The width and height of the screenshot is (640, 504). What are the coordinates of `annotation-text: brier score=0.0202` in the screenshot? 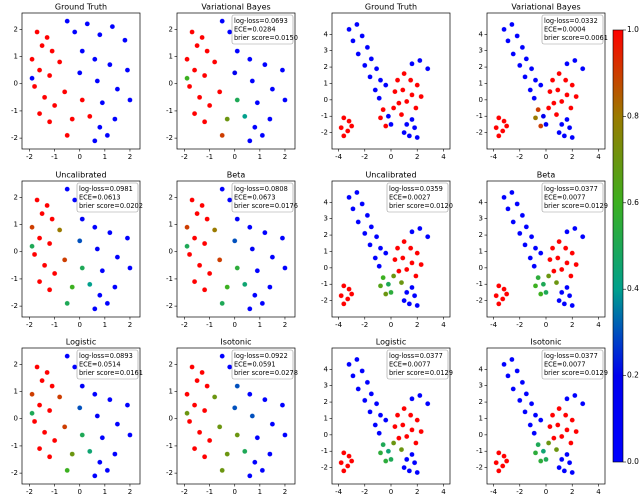 It's located at (111, 206).